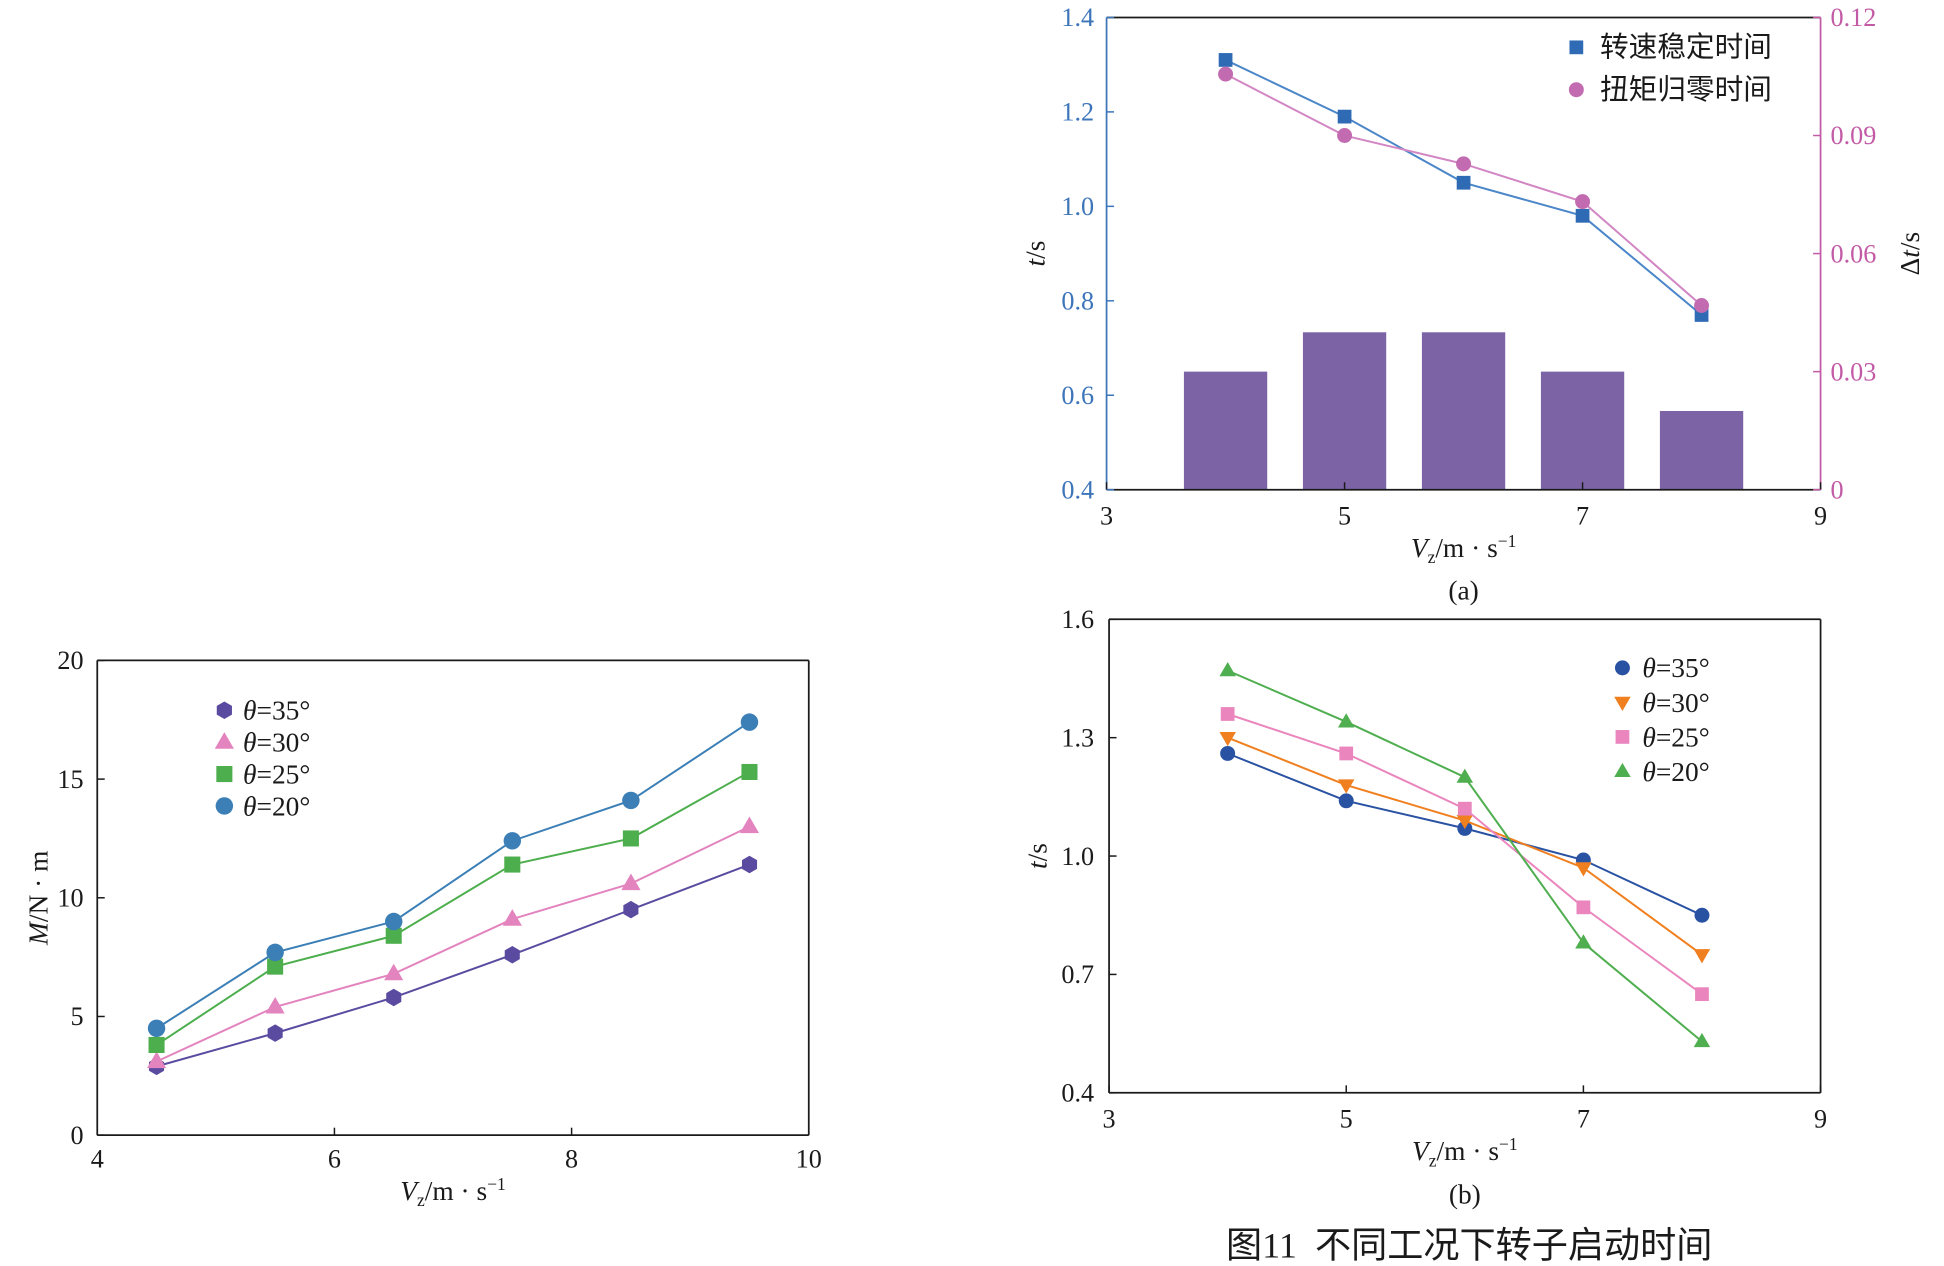 Image resolution: width=1944 pixels, height=1266 pixels. What do you see at coordinates (1463, 590) in the screenshot?
I see `panel-label: (a)` at bounding box center [1463, 590].